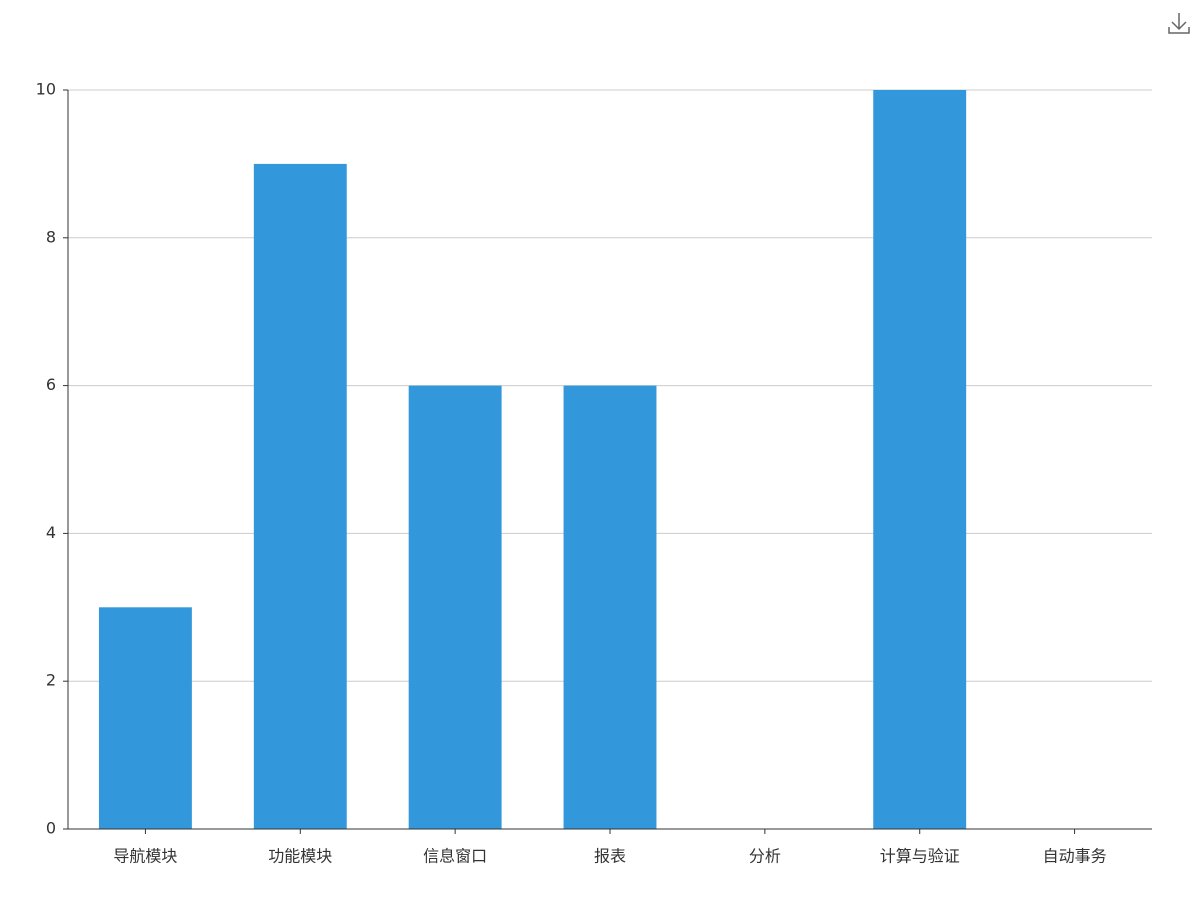 The image size is (1200, 900). I want to click on x-tick-label: 功能模块, so click(300, 856).